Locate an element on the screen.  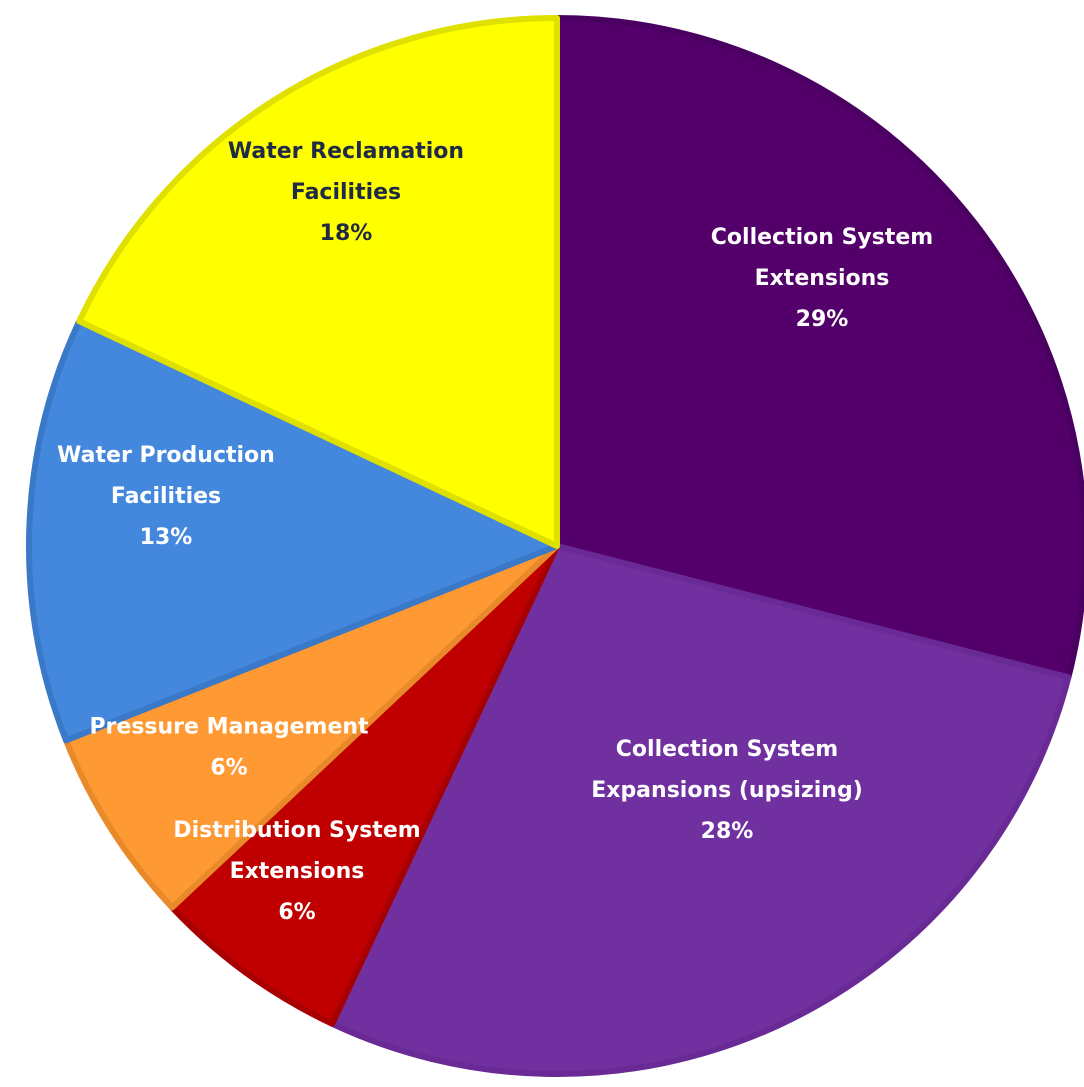
pie-label-water-production-facilities: Water Production Facilities 13% is located at coordinates (166, 496).